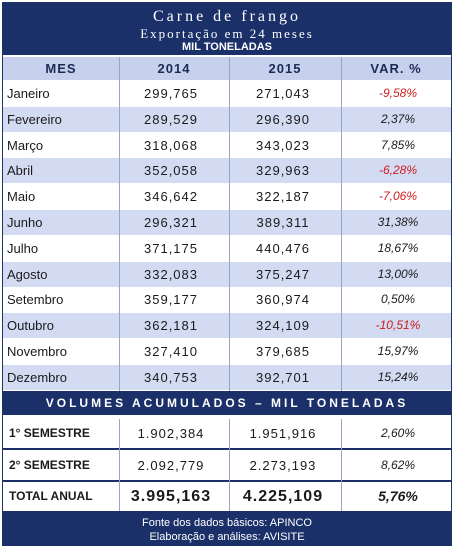 This screenshot has height=549, width=455. I want to click on column-header-var: VAR. %, so click(396, 68).